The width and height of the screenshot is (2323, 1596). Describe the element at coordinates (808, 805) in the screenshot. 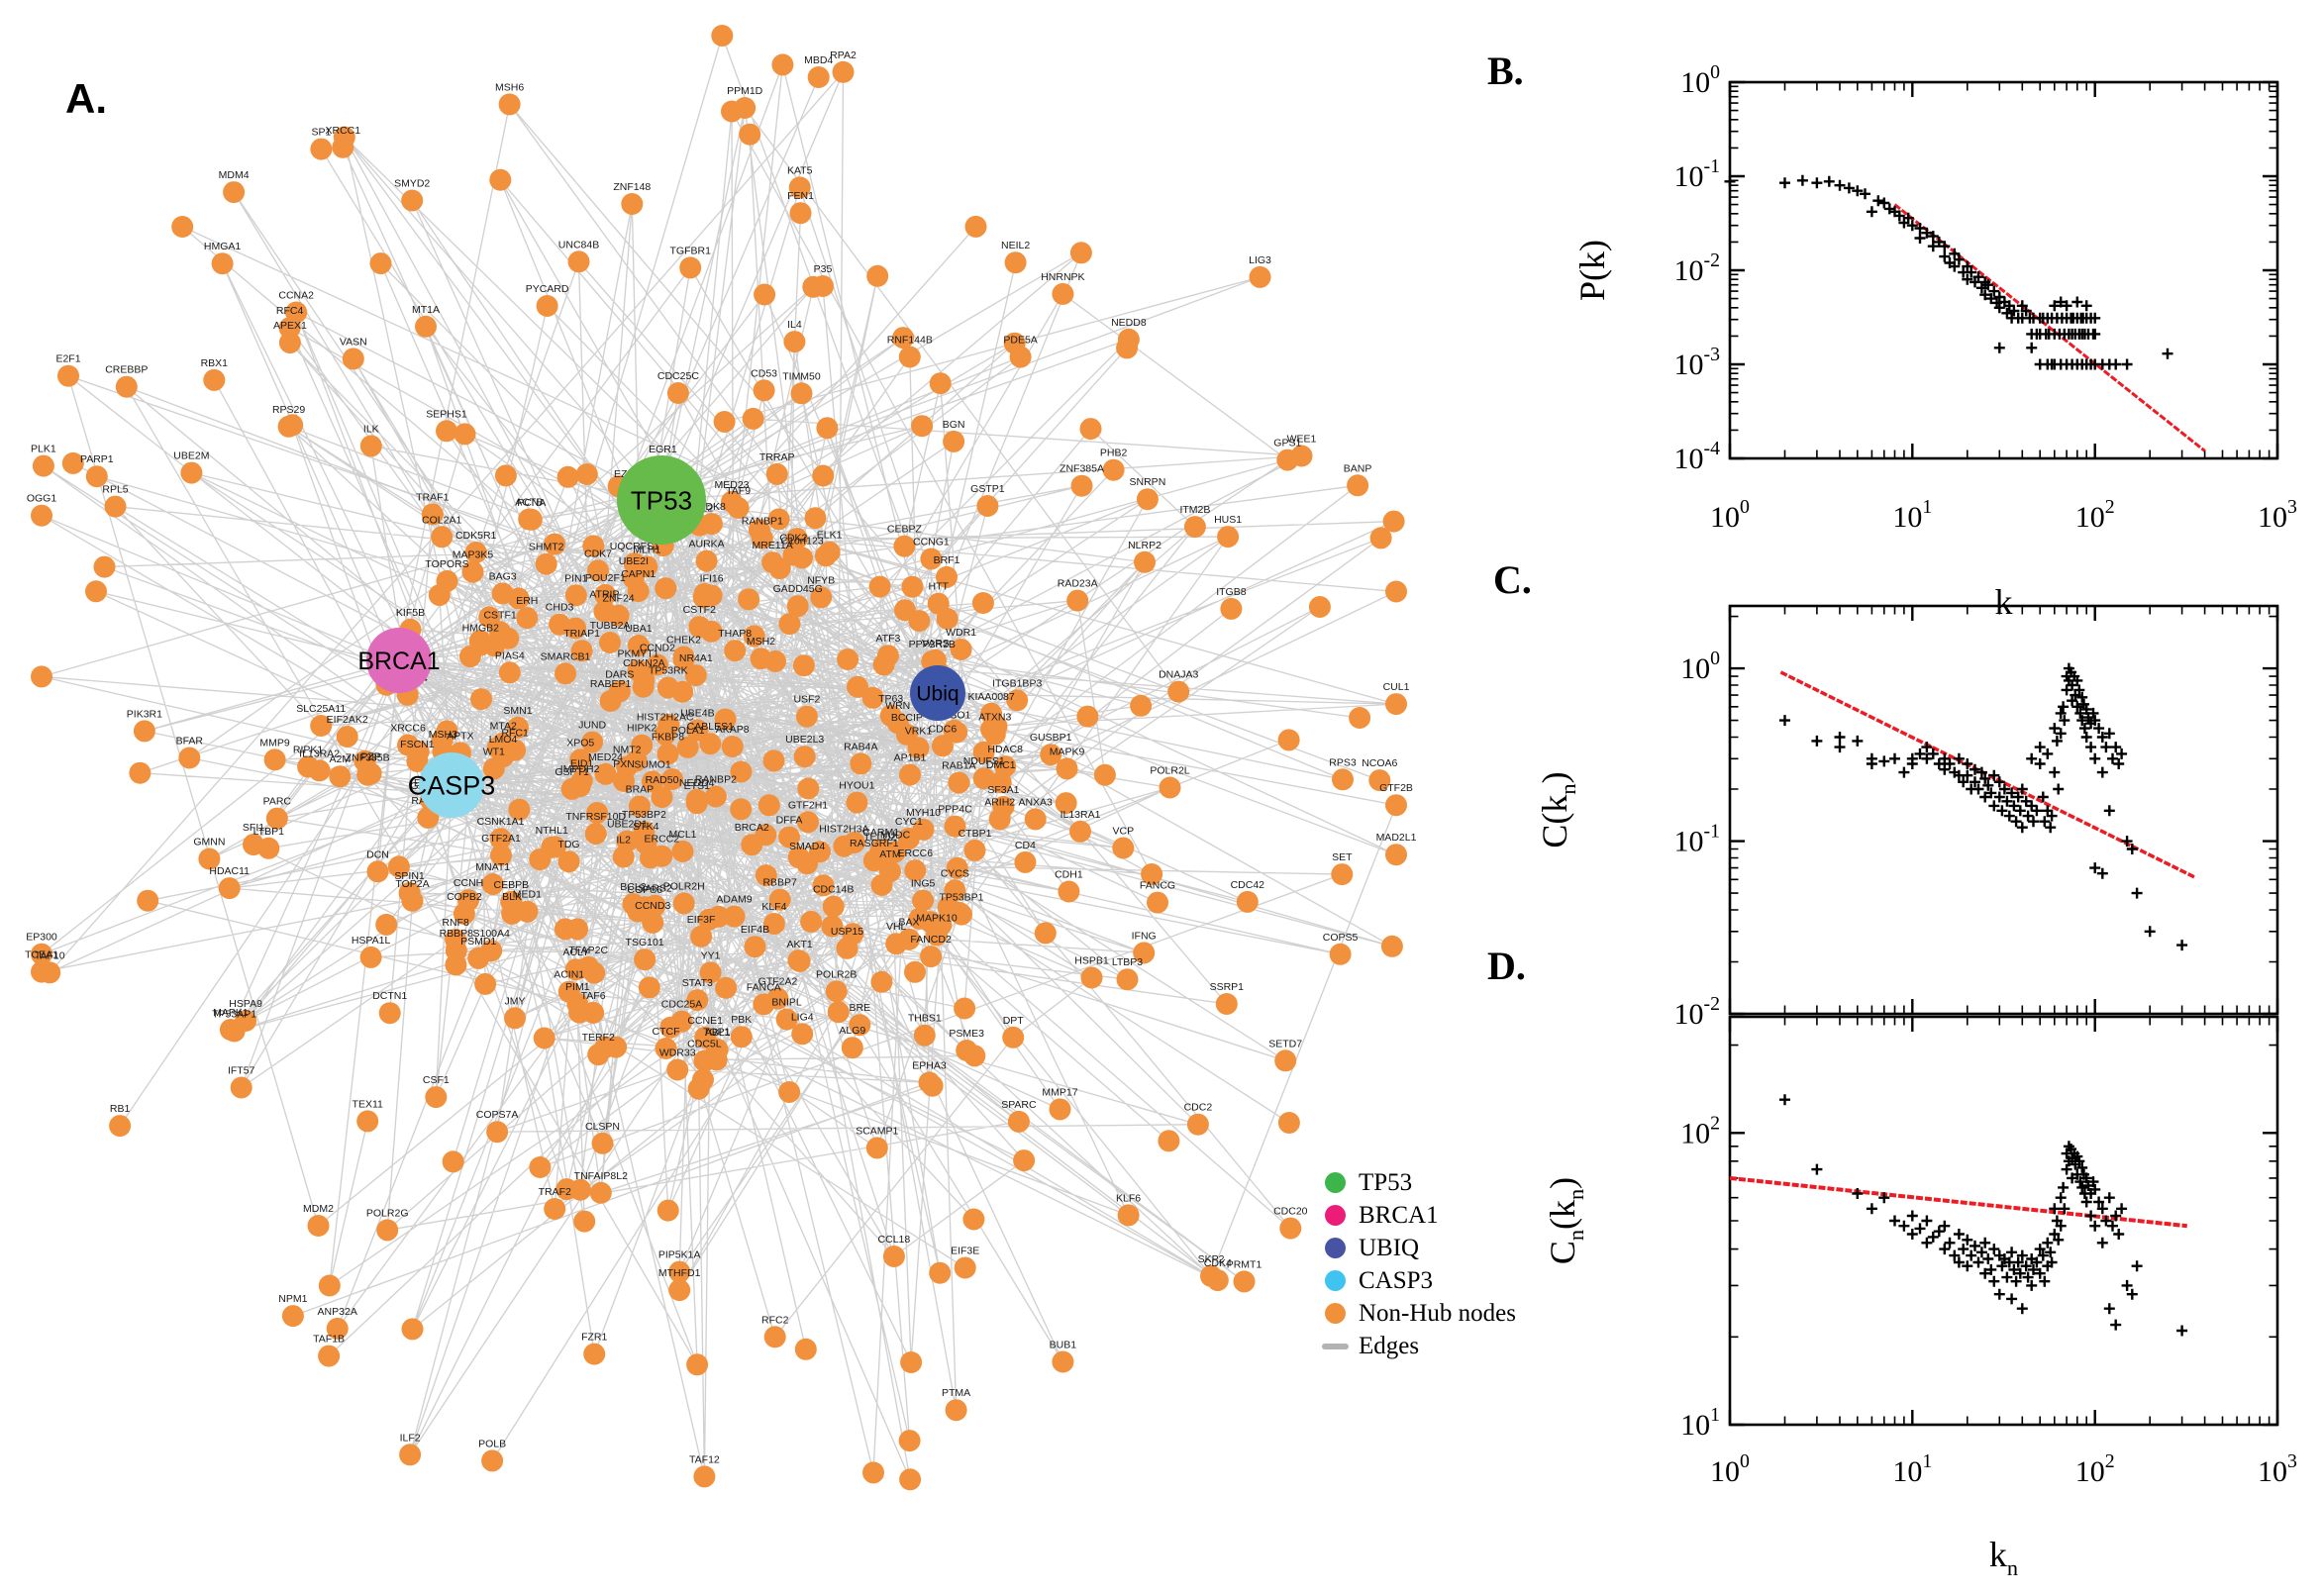

I see `gene-label: GTF2H1` at that location.